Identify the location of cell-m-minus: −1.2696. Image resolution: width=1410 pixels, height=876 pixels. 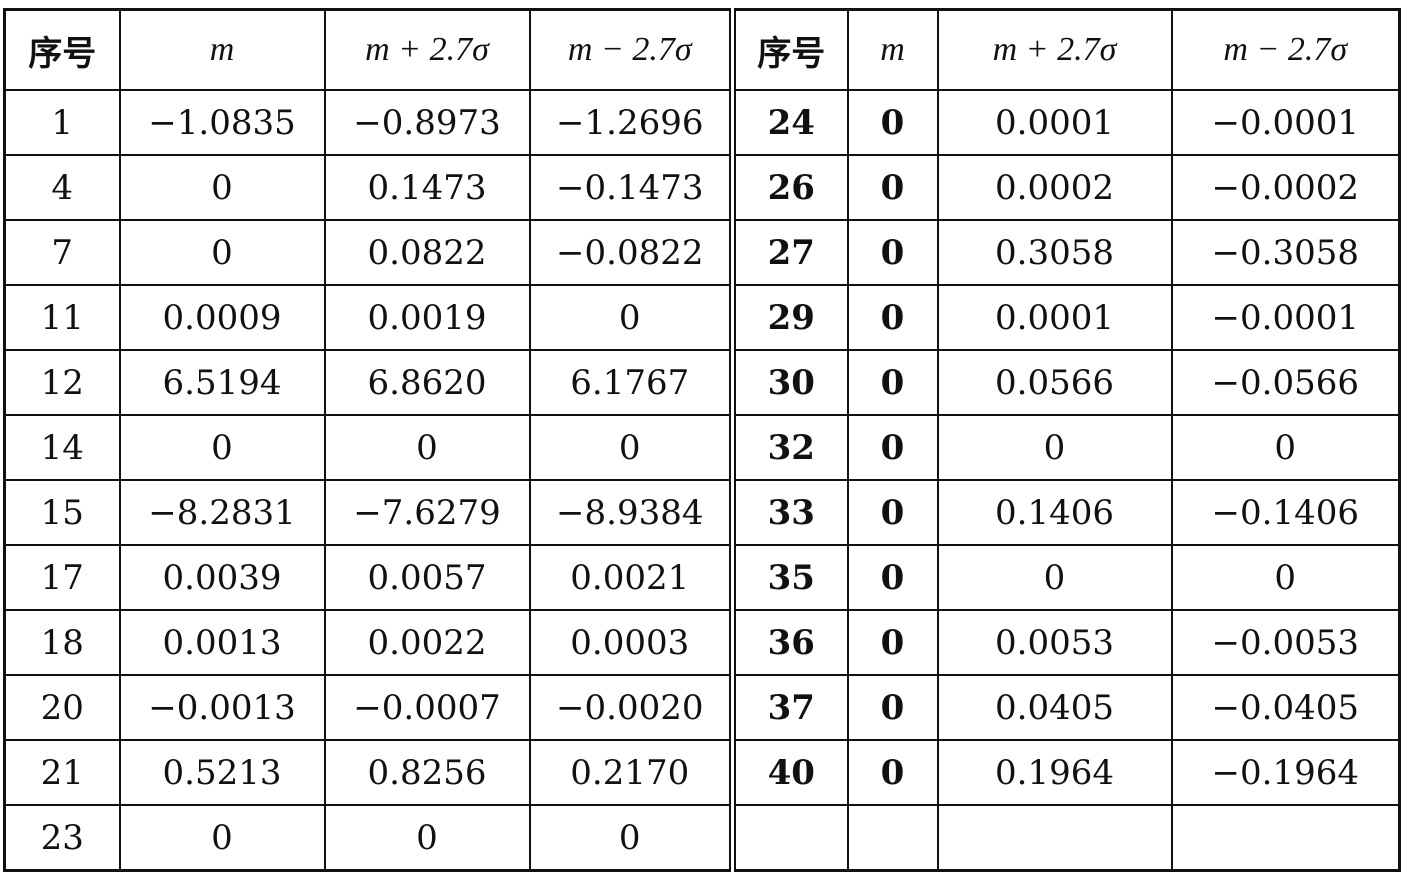
(632, 122).